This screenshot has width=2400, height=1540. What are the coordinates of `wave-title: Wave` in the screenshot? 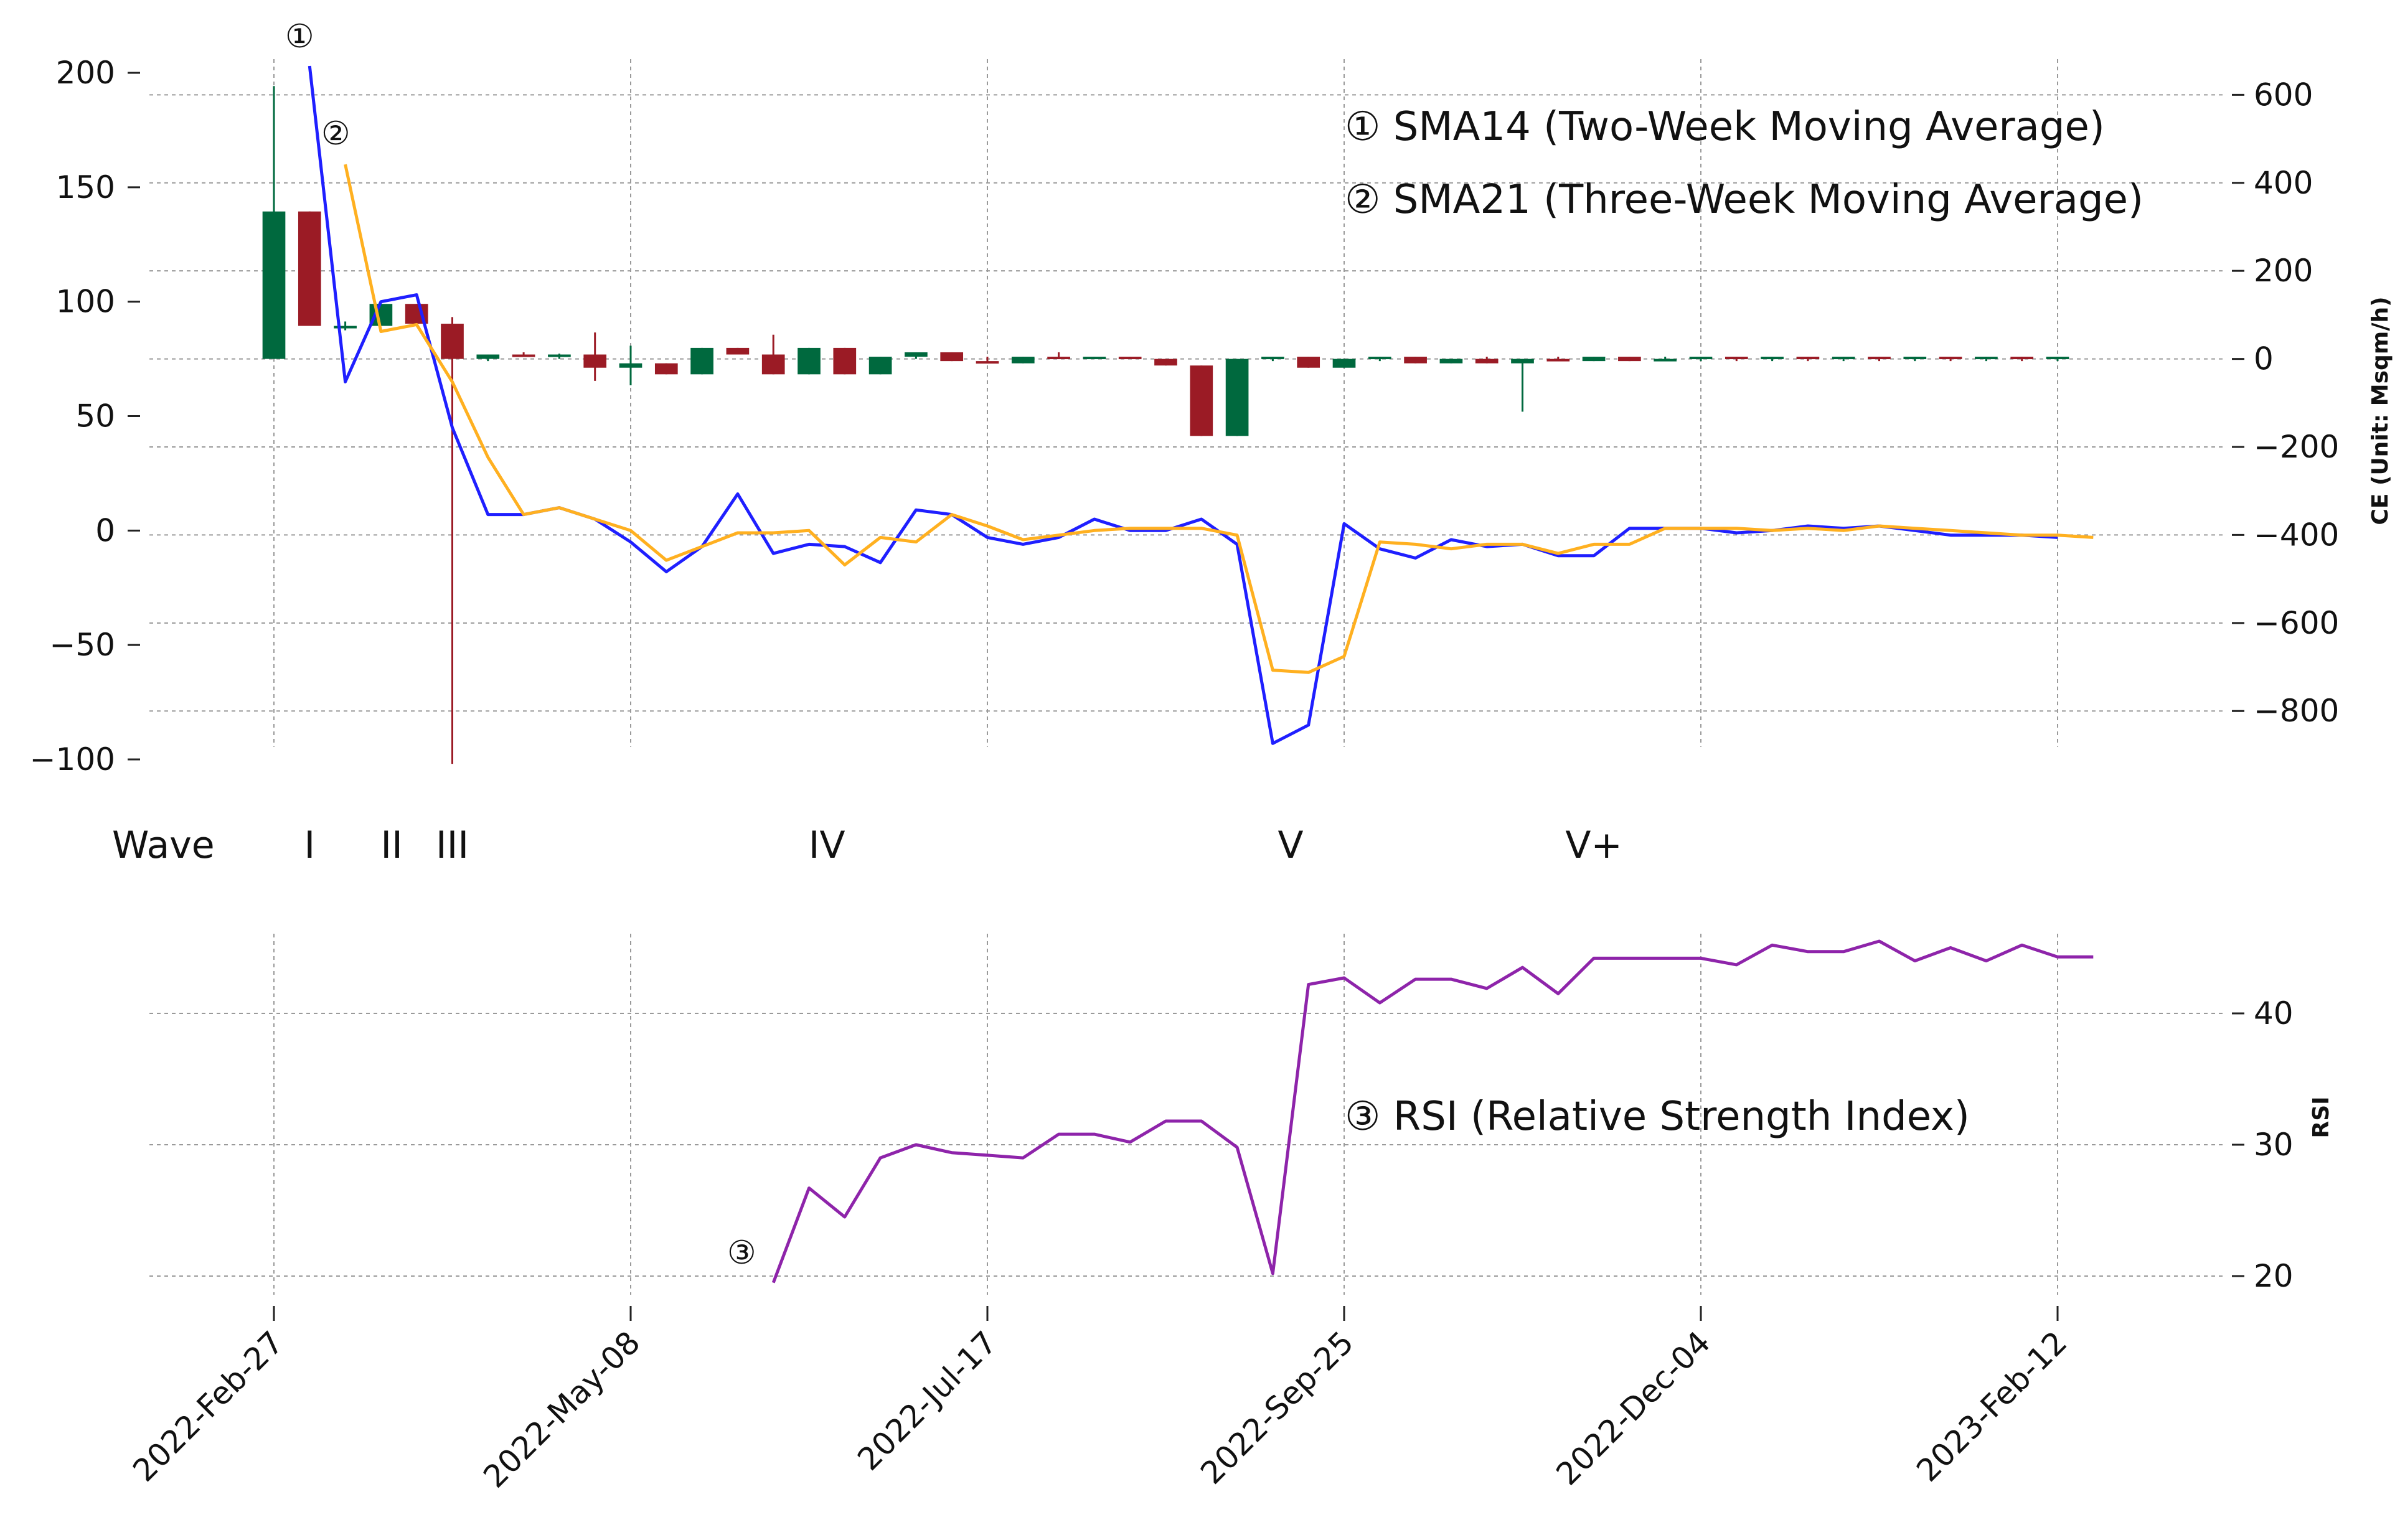 It's located at (163, 845).